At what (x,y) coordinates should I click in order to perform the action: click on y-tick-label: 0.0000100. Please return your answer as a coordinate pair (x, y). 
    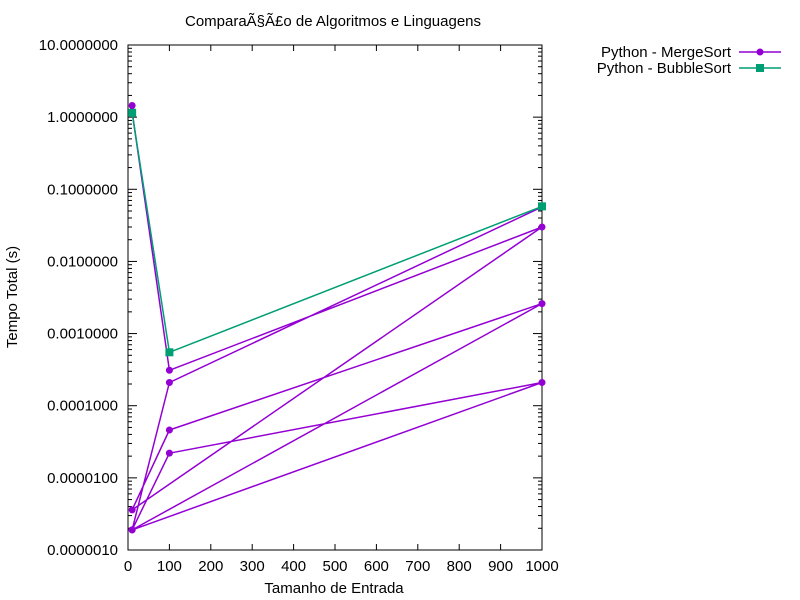
    Looking at the image, I should click on (82, 478).